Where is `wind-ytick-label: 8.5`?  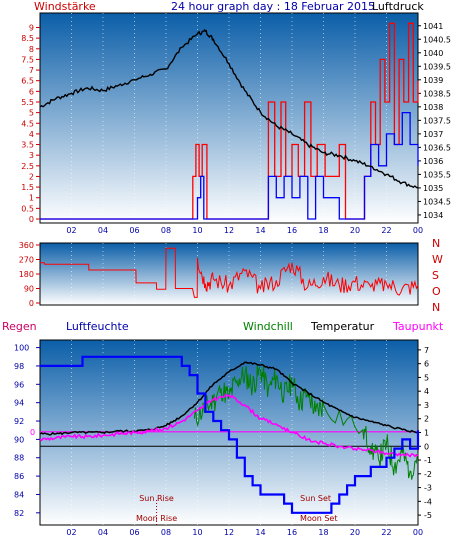
wind-ytick-label: 8.5 is located at coordinates (27, 38).